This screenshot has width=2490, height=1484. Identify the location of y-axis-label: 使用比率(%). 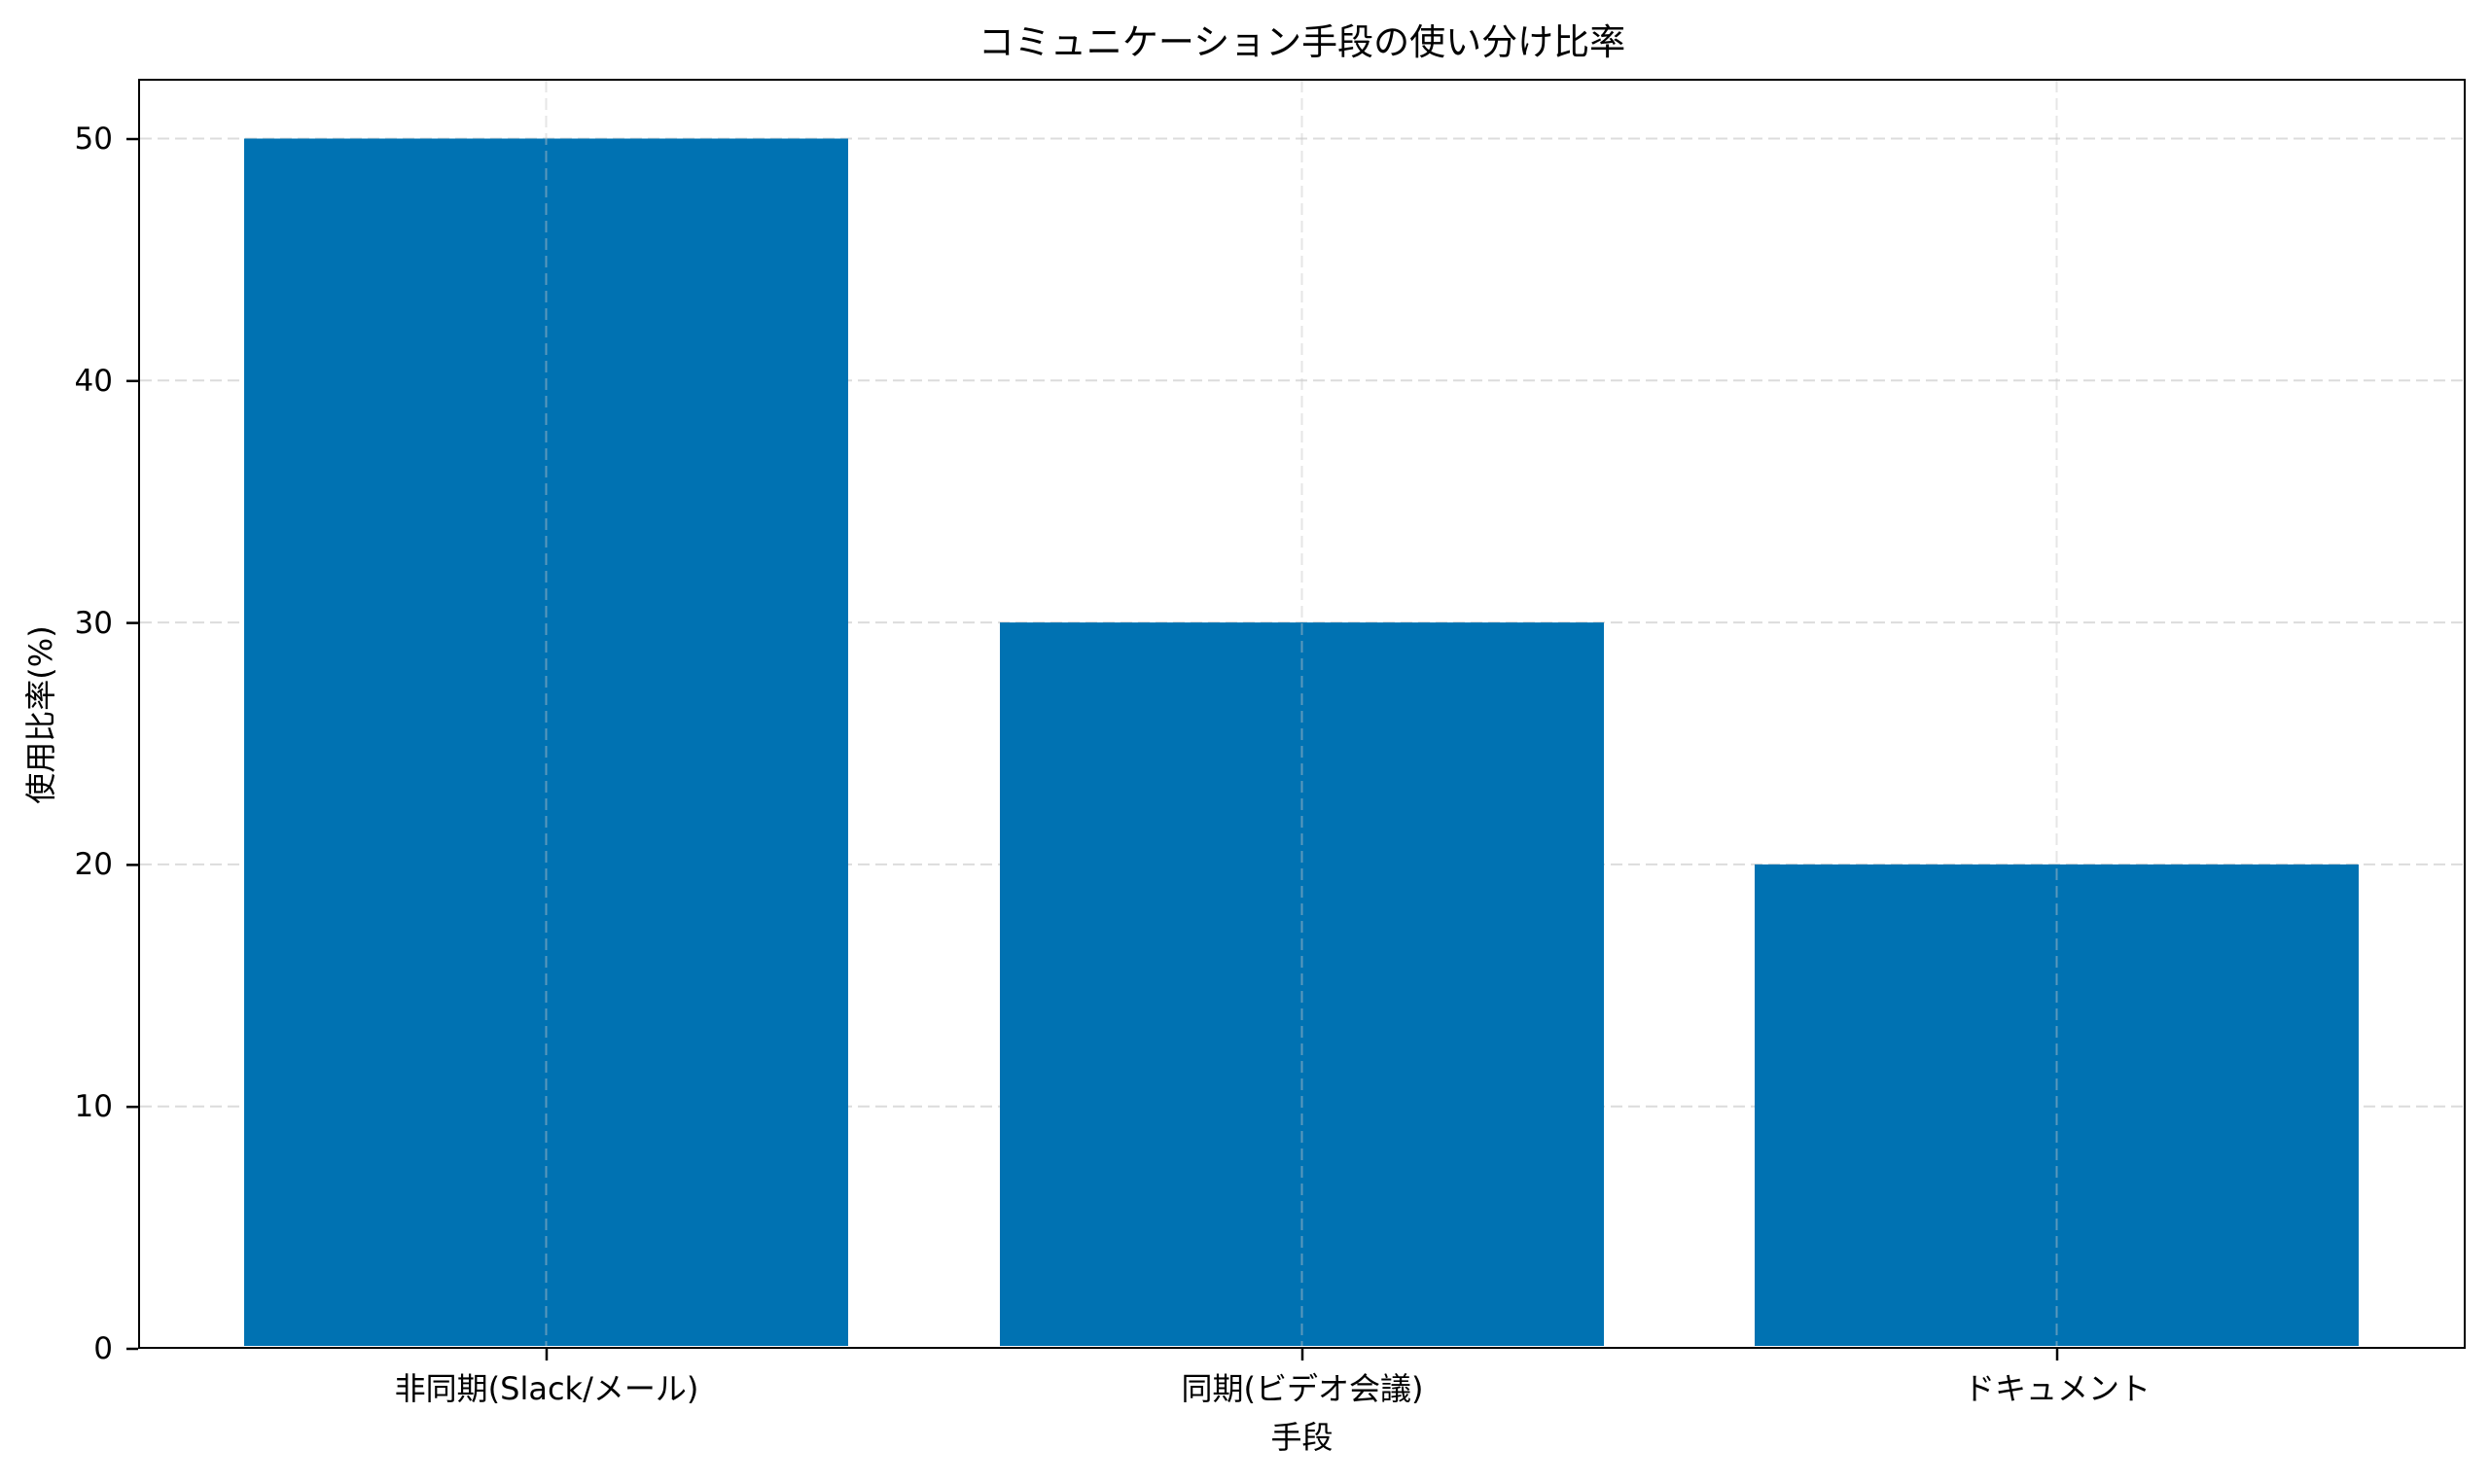
(40, 715).